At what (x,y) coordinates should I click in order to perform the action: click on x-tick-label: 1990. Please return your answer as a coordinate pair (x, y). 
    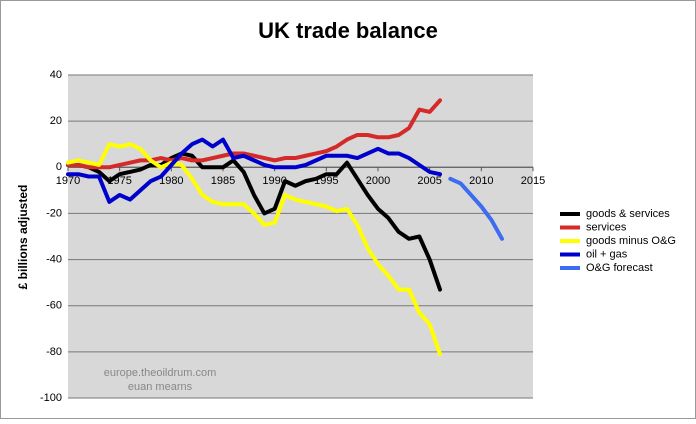
    Looking at the image, I should click on (274, 181).